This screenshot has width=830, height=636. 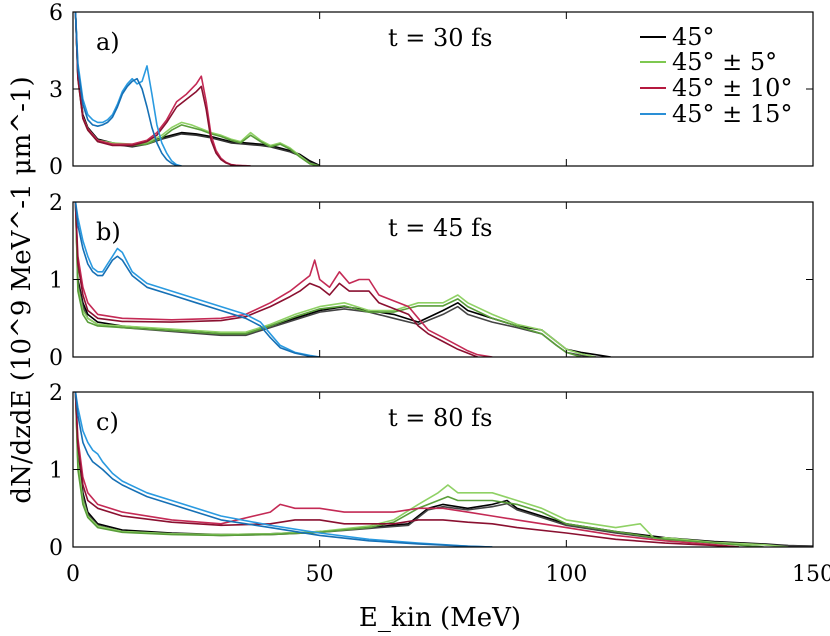 I want to click on x-axis-label: E_kin (MeV), so click(x=440, y=618).